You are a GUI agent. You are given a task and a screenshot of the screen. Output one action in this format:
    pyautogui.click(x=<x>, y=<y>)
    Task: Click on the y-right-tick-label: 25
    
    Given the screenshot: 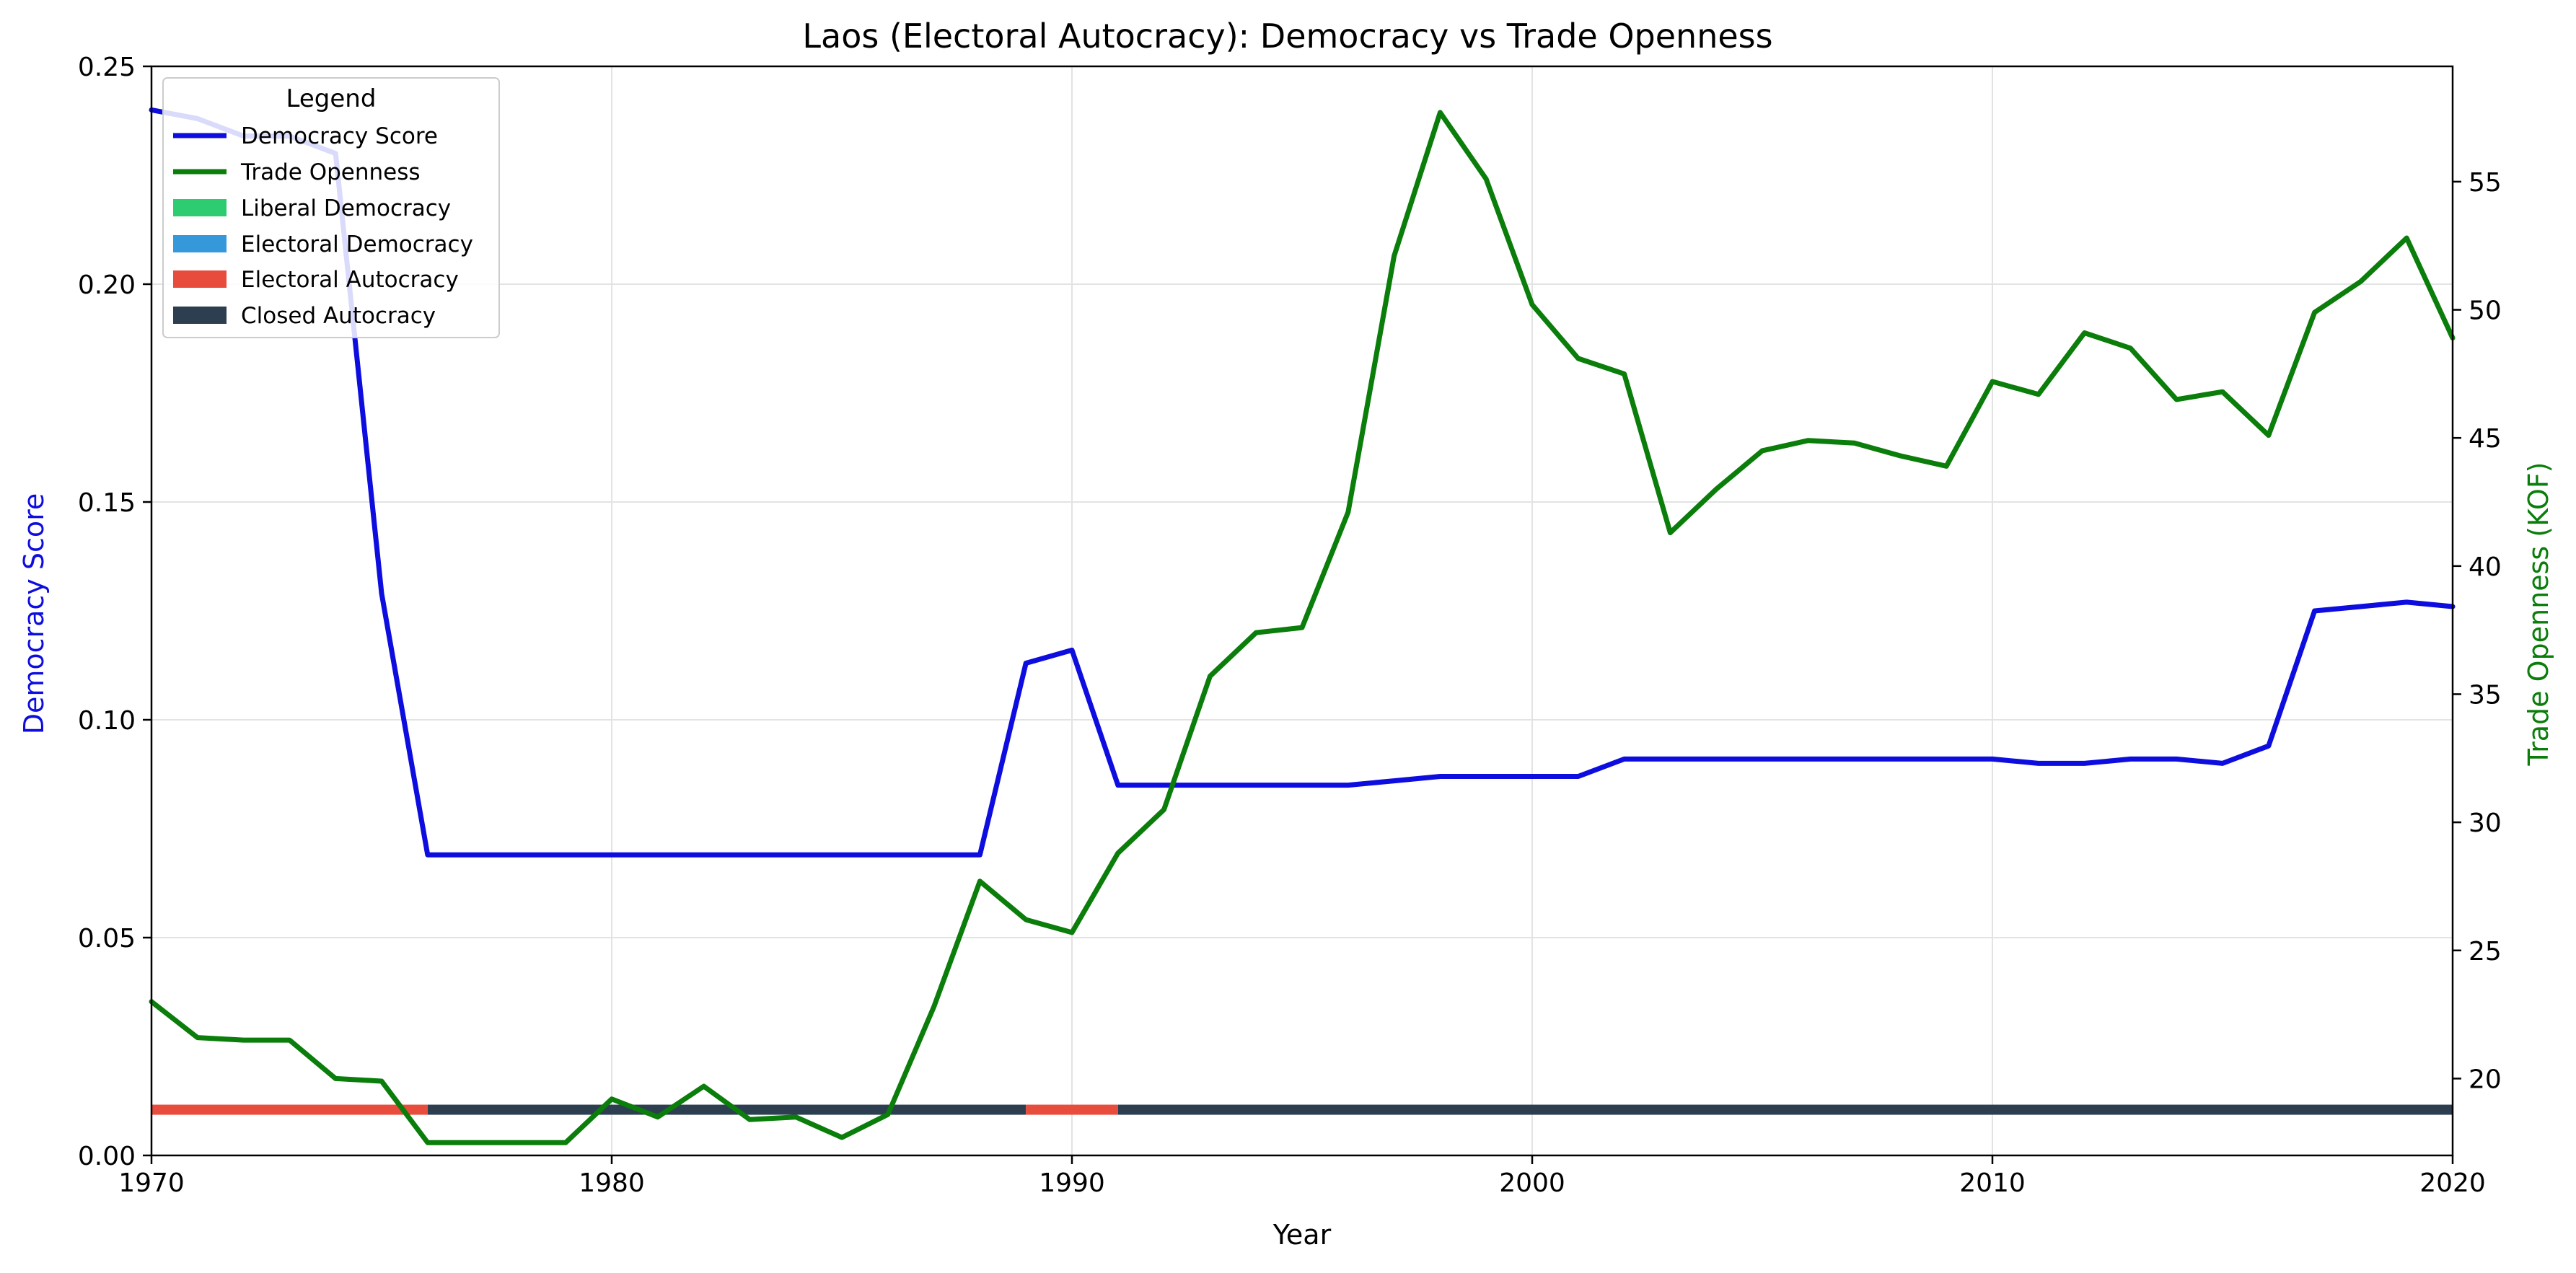 What is the action you would take?
    pyautogui.click(x=2485, y=951)
    